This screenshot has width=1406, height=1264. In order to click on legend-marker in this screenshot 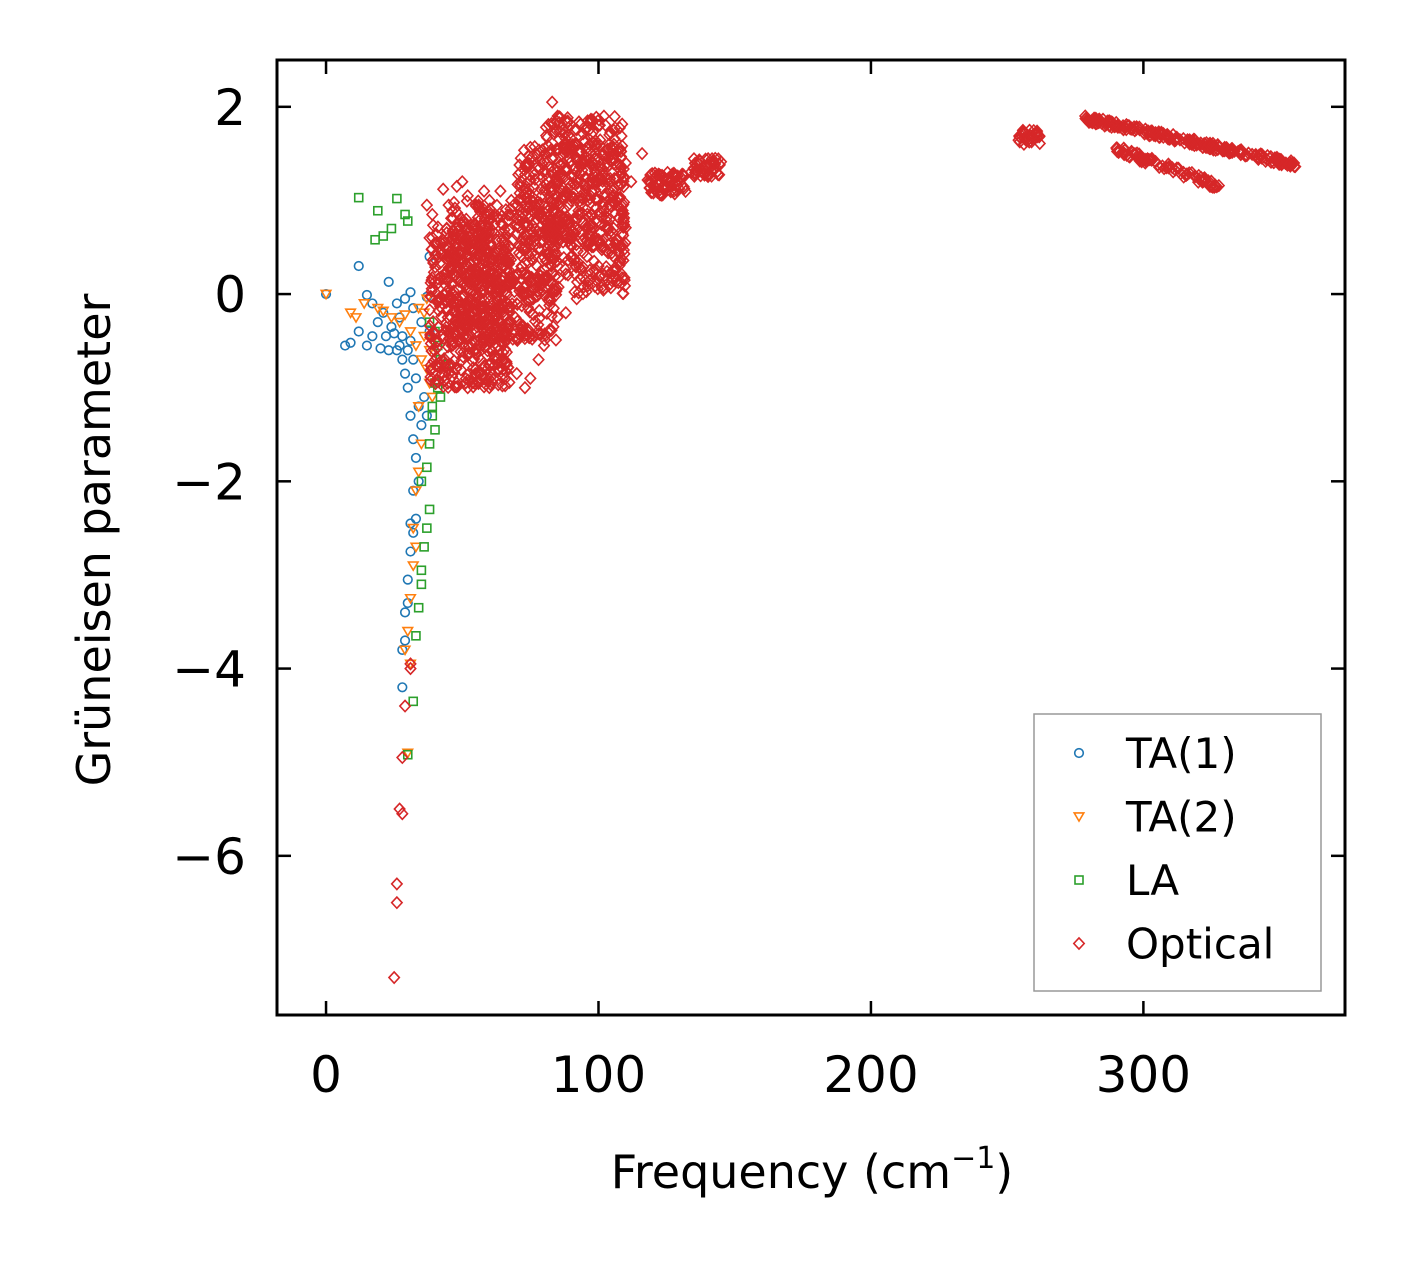, I will do `click(1079, 817)`.